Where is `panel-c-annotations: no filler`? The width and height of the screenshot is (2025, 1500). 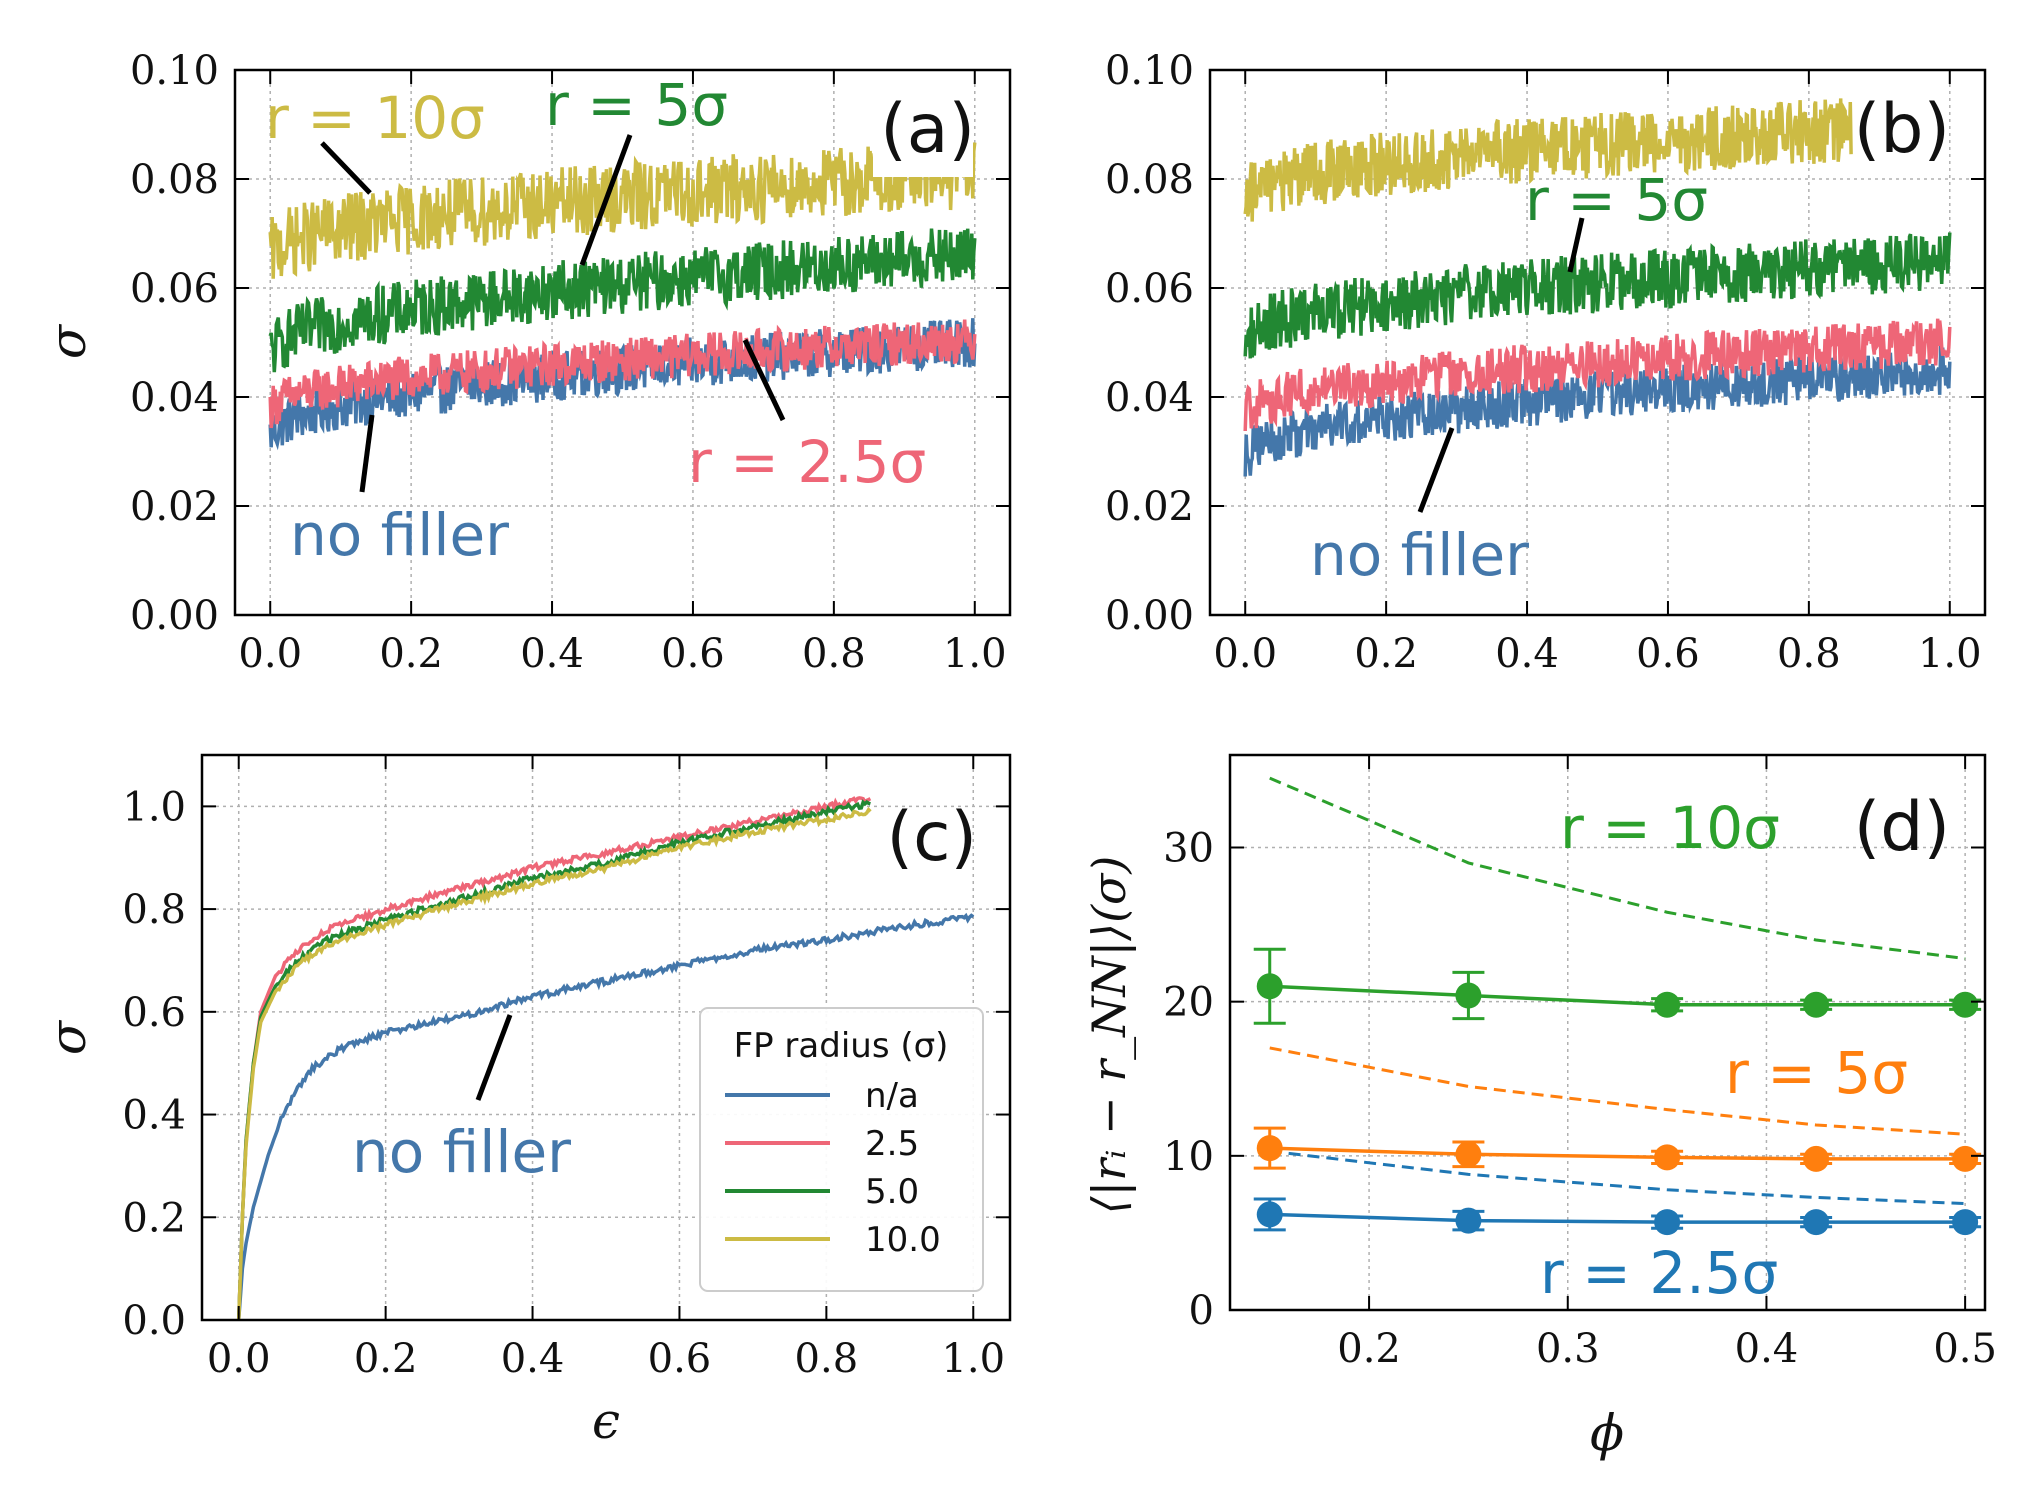
panel-c-annotations: no filler is located at coordinates (461, 1100).